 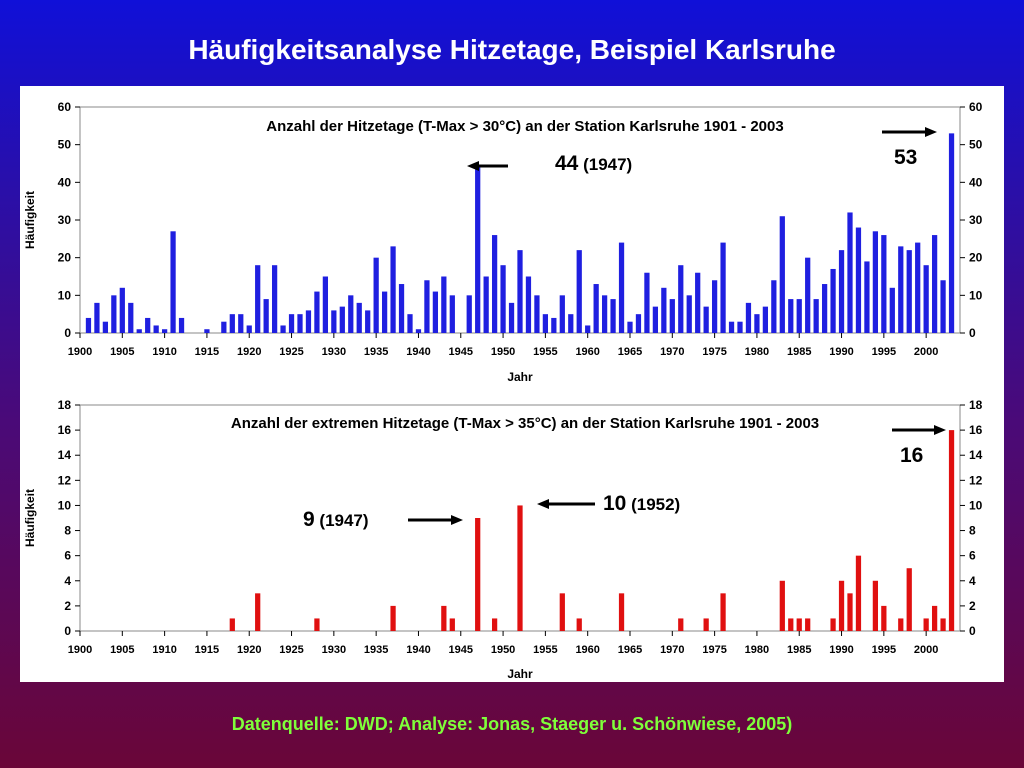 What do you see at coordinates (841, 650) in the screenshot?
I see `x-tick-label: 1990` at bounding box center [841, 650].